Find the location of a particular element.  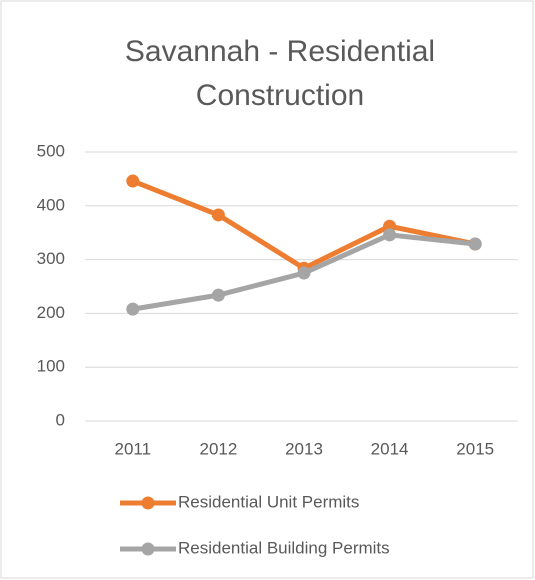

legend-label: Residential Building Permits is located at coordinates (284, 547).